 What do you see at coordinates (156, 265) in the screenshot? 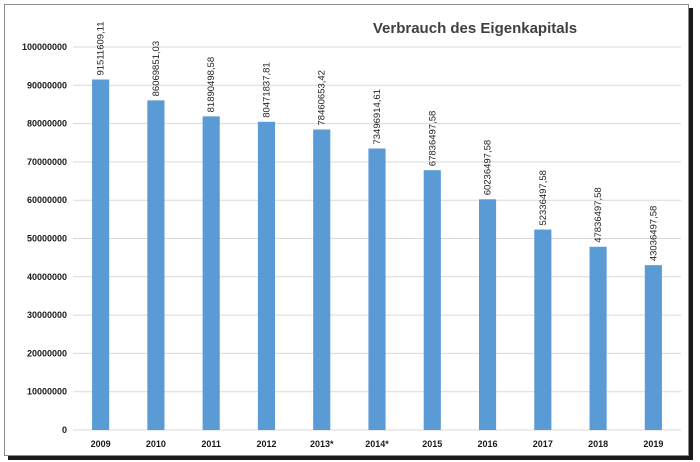
I see `bar-2010` at bounding box center [156, 265].